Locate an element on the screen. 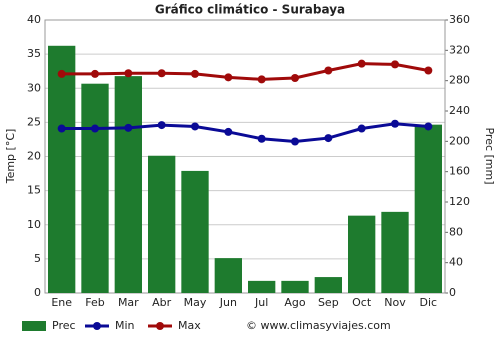 The height and width of the screenshot is (350, 500). x-tick-label: Oct is located at coordinates (362, 302).